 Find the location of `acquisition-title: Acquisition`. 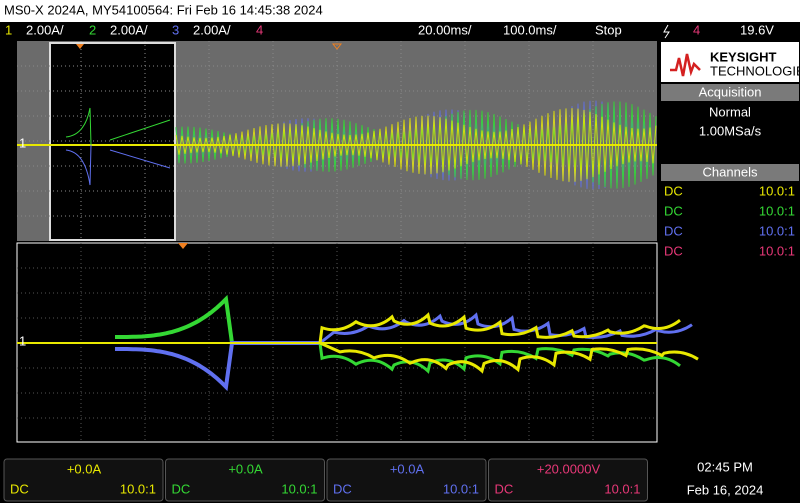

acquisition-title: Acquisition is located at coordinates (730, 91).